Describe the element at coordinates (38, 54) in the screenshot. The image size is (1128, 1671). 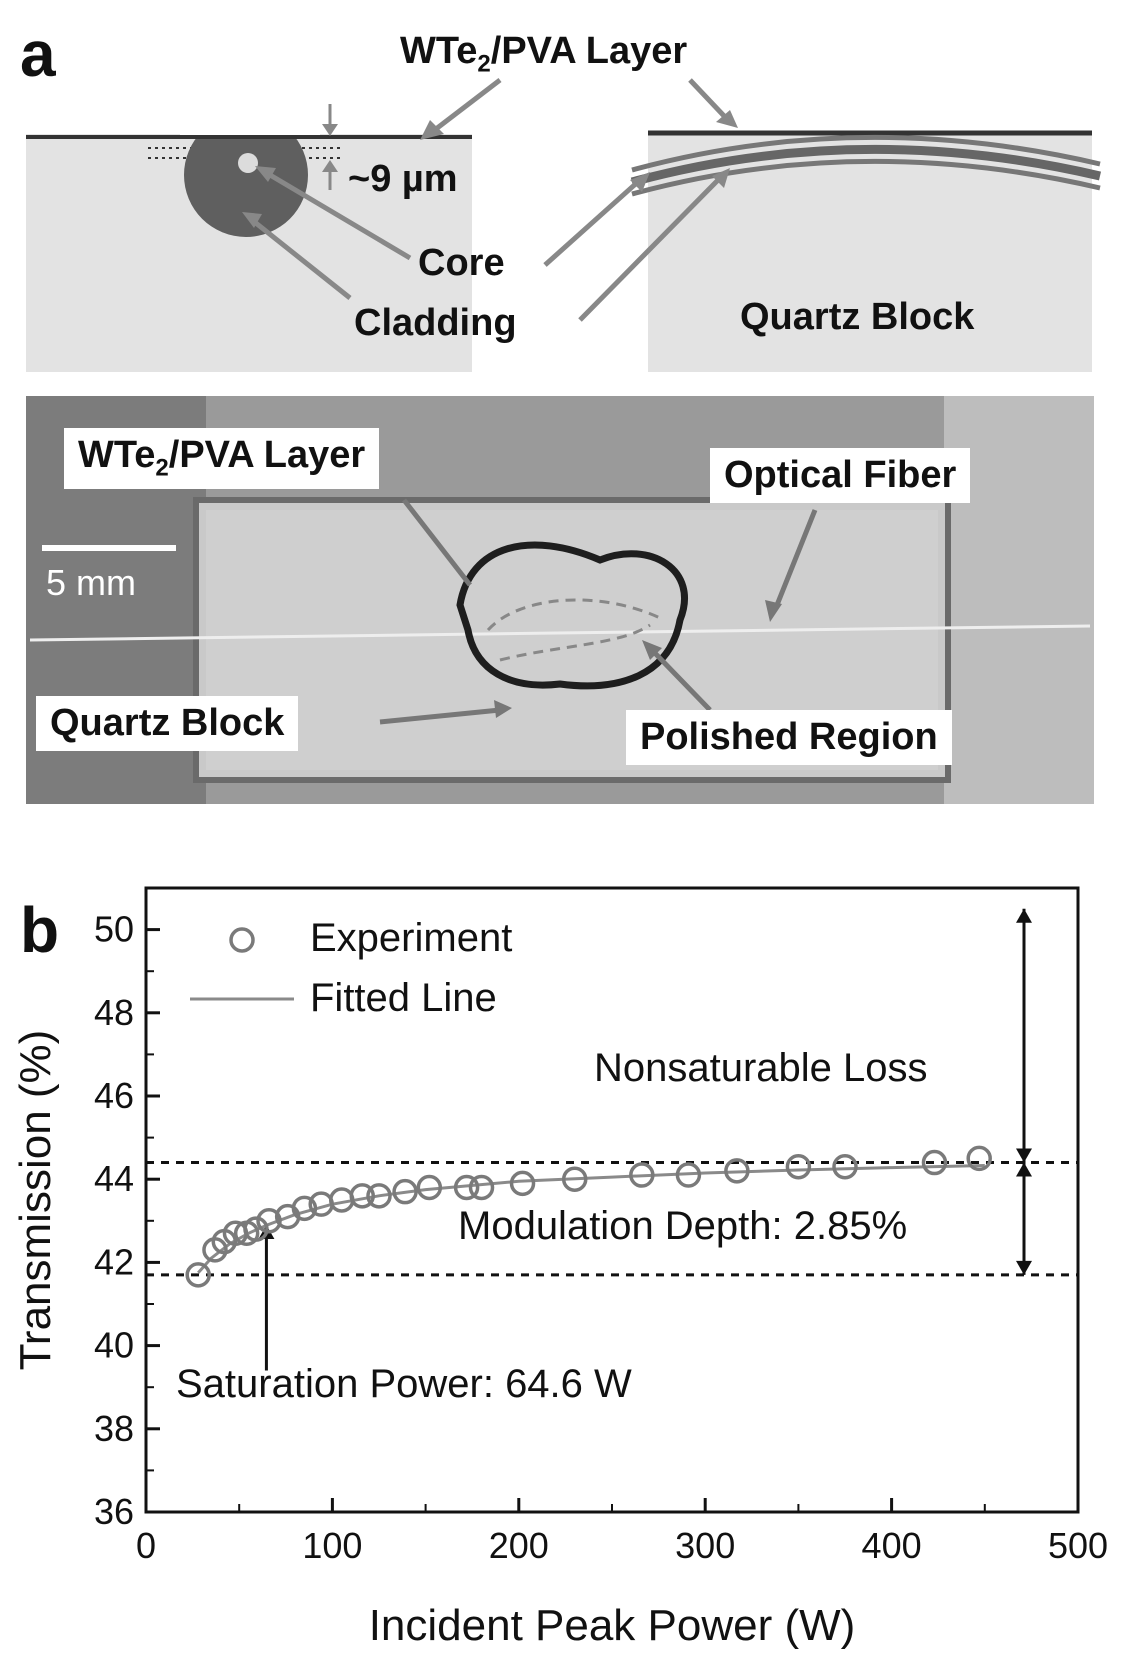
I see `panel-a-letter: a` at that location.